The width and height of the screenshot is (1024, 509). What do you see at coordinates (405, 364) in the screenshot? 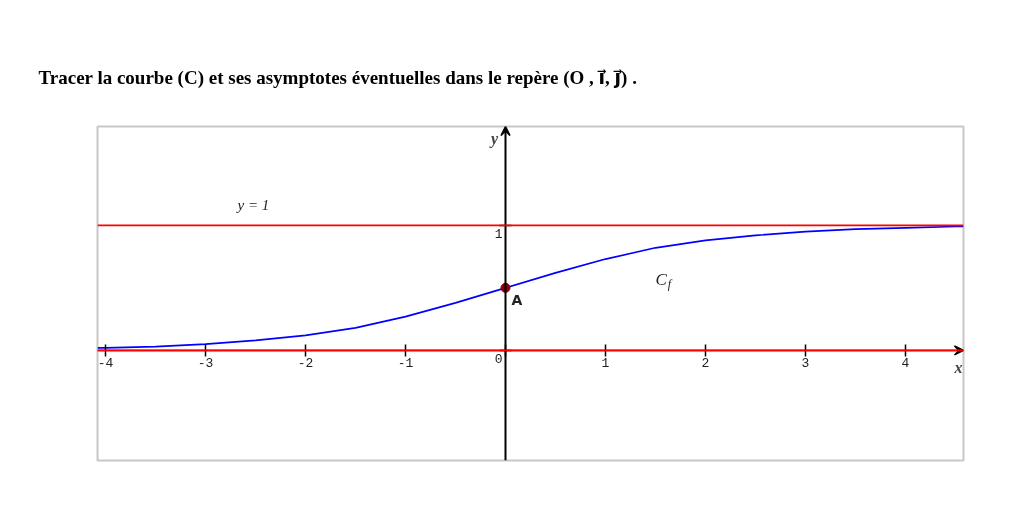
I see `x-tick-label: -1` at bounding box center [405, 364].